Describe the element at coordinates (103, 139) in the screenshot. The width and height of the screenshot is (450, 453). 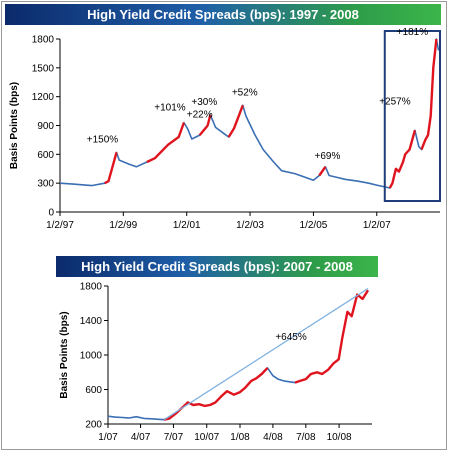
I see `rally-annotation: +150%` at that location.